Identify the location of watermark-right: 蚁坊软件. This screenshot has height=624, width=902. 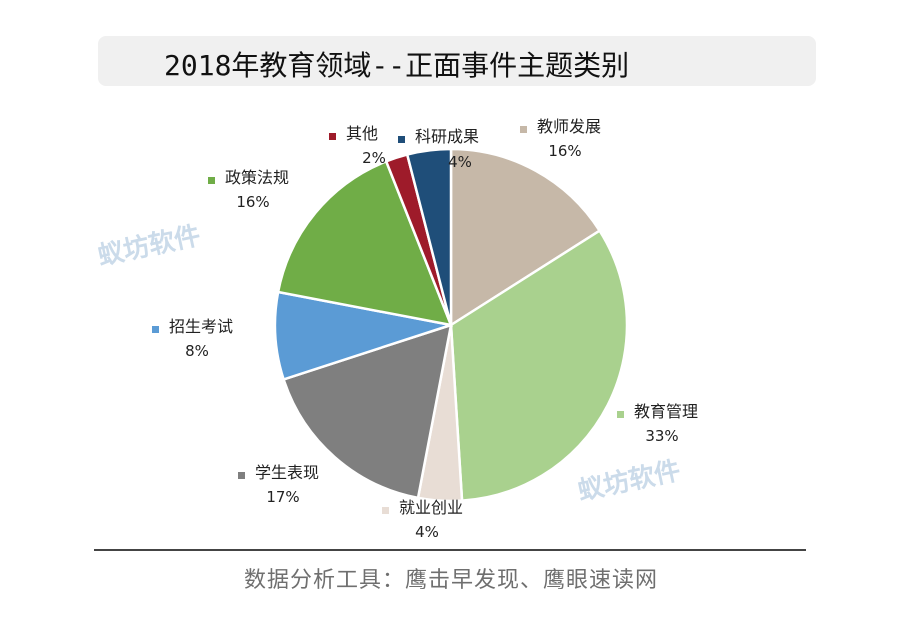
(629, 481).